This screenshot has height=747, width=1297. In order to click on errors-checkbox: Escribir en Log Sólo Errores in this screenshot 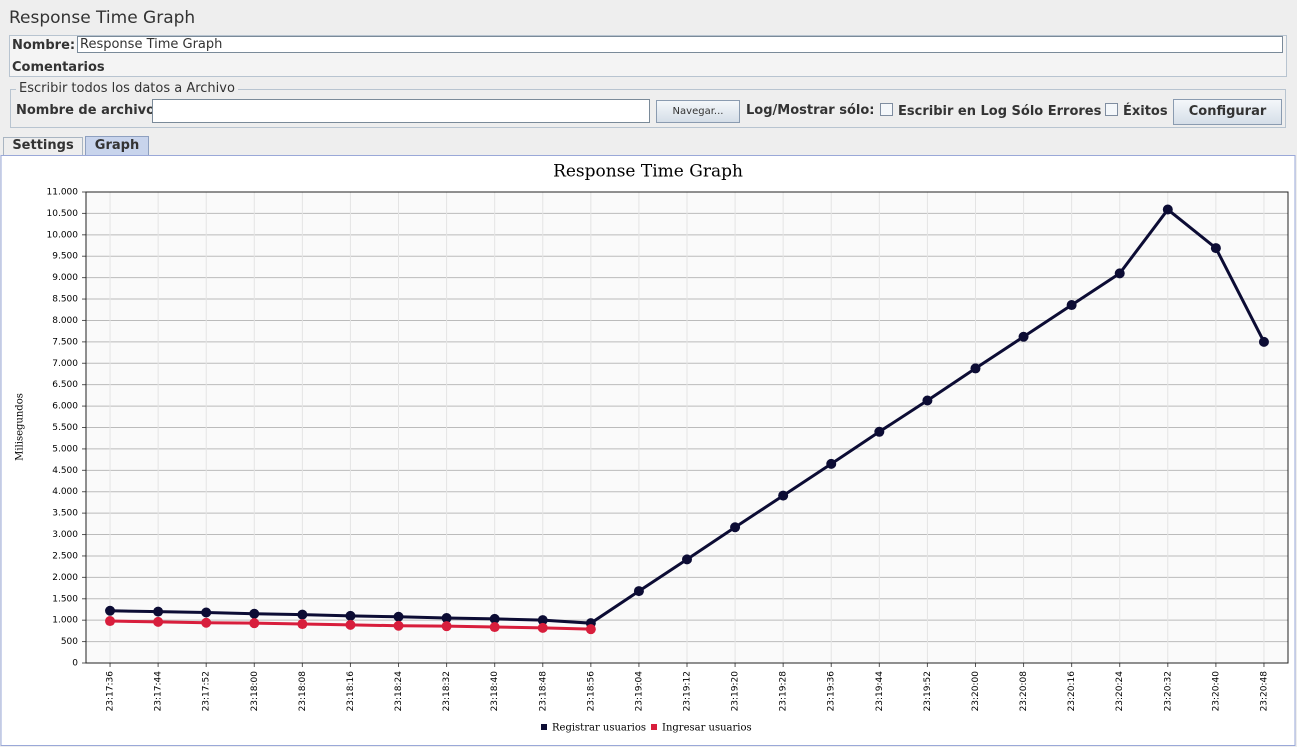, I will do `click(990, 111)`.